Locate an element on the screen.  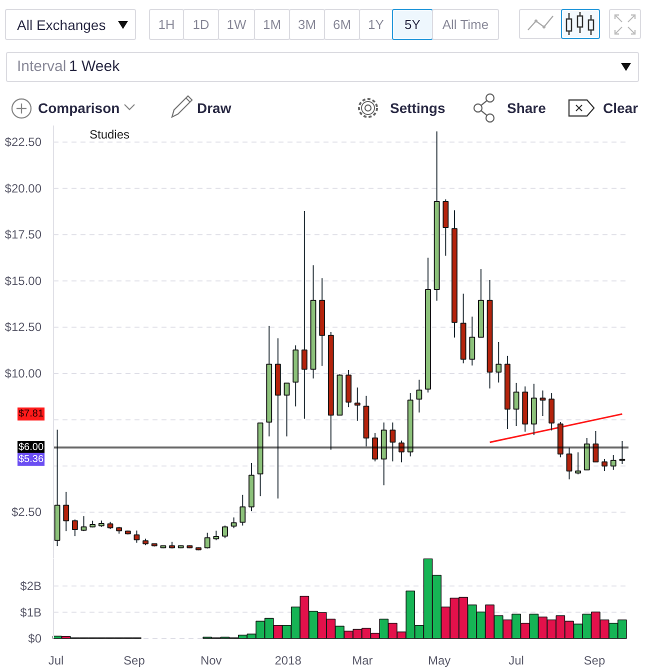
text: 1Y is located at coordinates (376, 25).